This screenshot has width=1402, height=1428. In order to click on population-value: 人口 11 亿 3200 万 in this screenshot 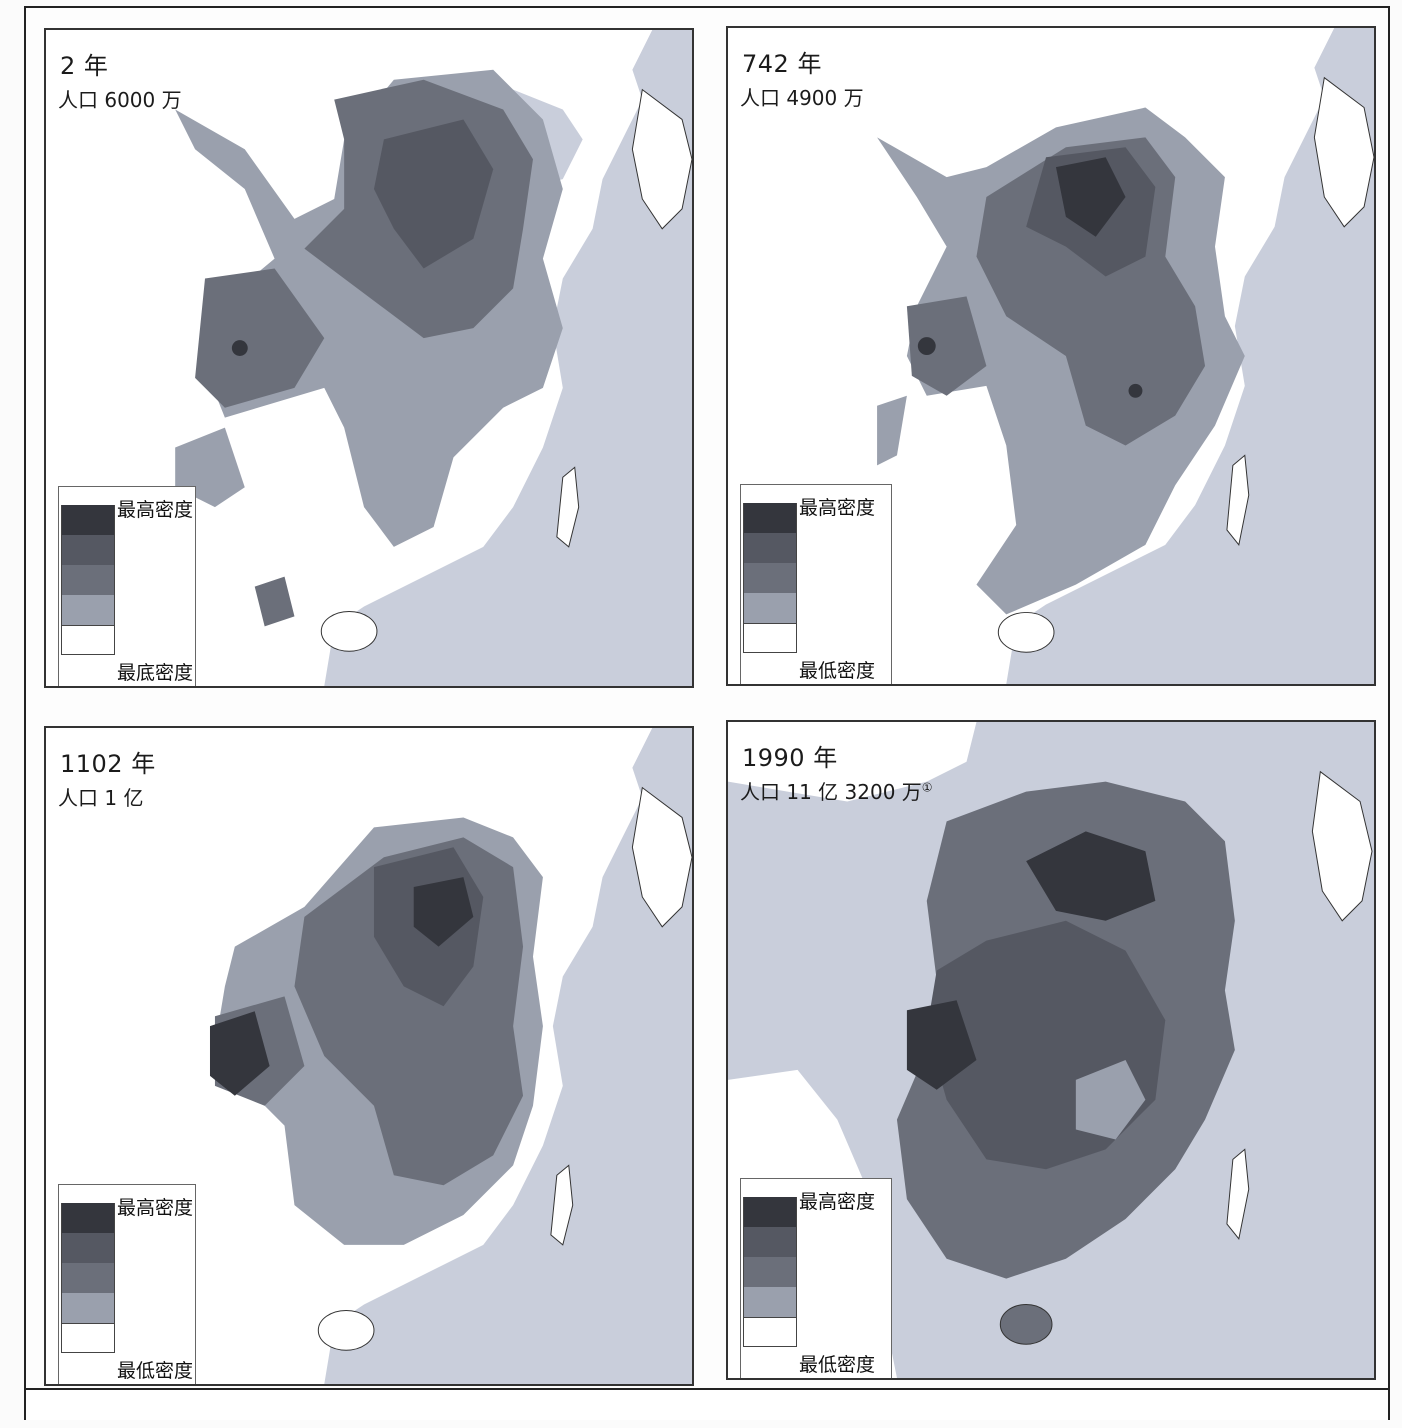, I will do `click(831, 792)`.